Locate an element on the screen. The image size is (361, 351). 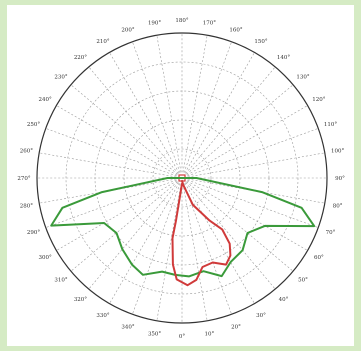
angle-tick-label: 220° is located at coordinates (80, 58).